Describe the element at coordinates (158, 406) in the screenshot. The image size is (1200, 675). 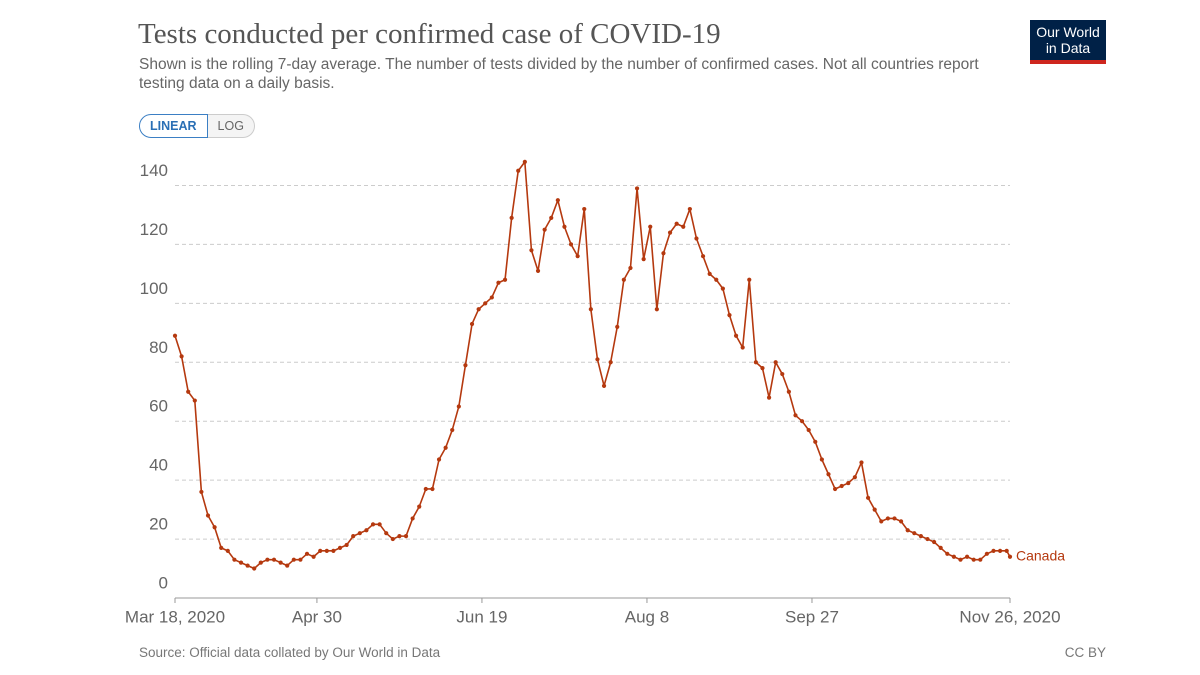
I see `y-tick-label: 60` at that location.